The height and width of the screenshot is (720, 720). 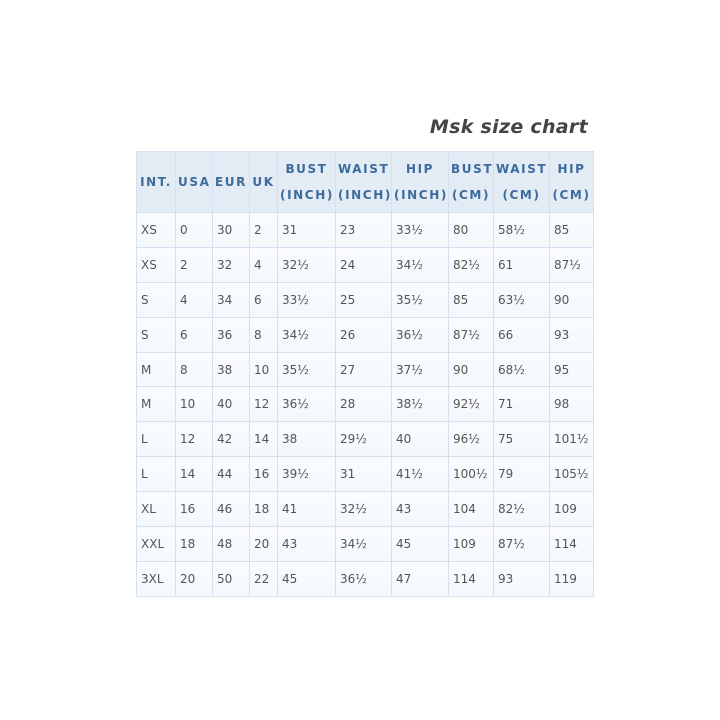 I want to click on table-cell: 109, so click(x=471, y=544).